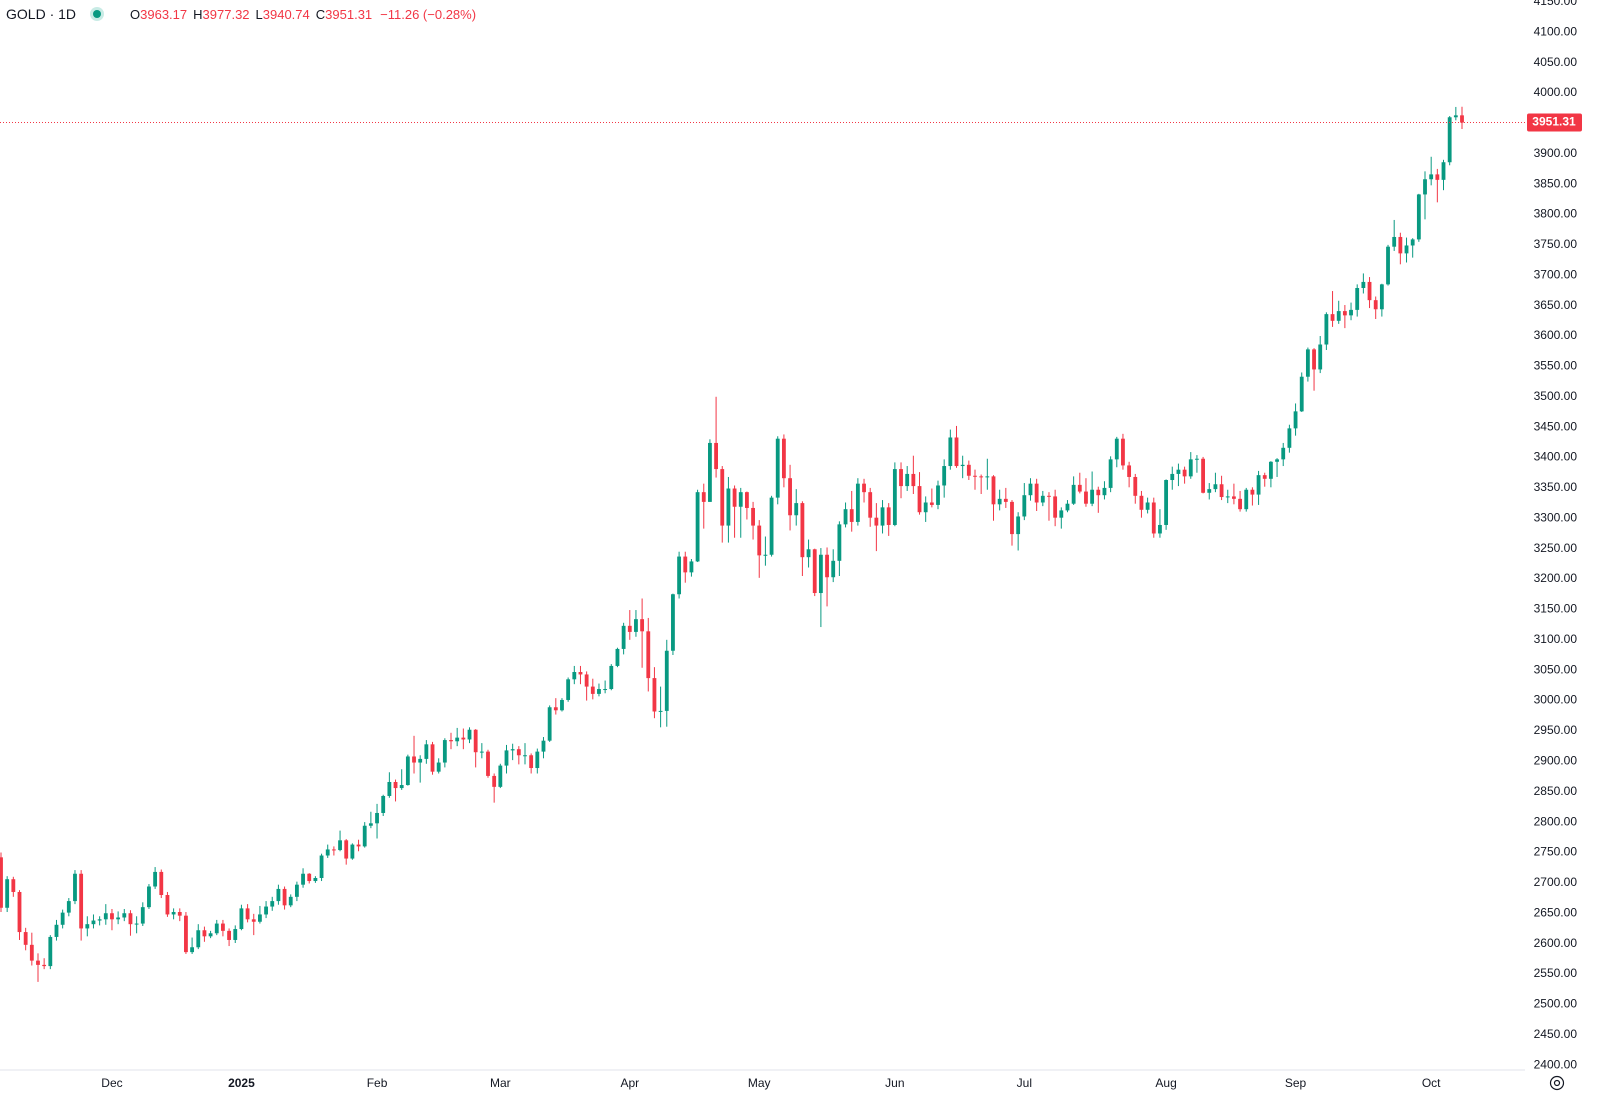 The width and height of the screenshot is (1611, 1100). I want to click on settings-ring, so click(1557, 1083).